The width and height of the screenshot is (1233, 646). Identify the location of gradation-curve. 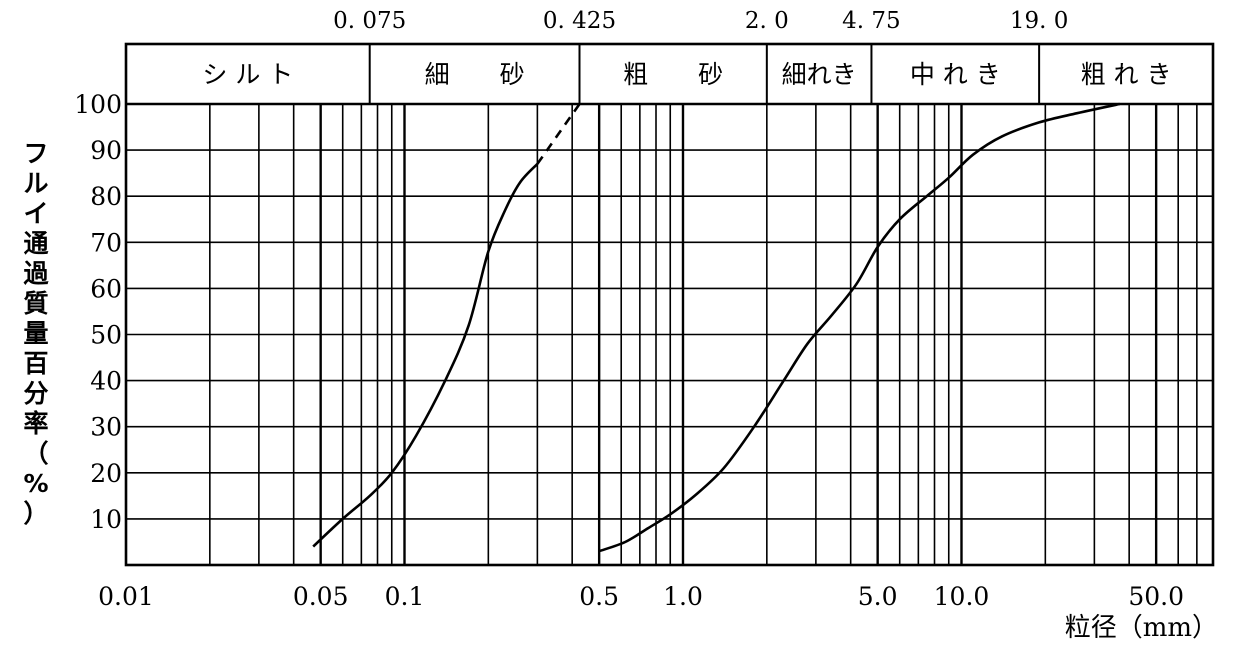
(425, 355).